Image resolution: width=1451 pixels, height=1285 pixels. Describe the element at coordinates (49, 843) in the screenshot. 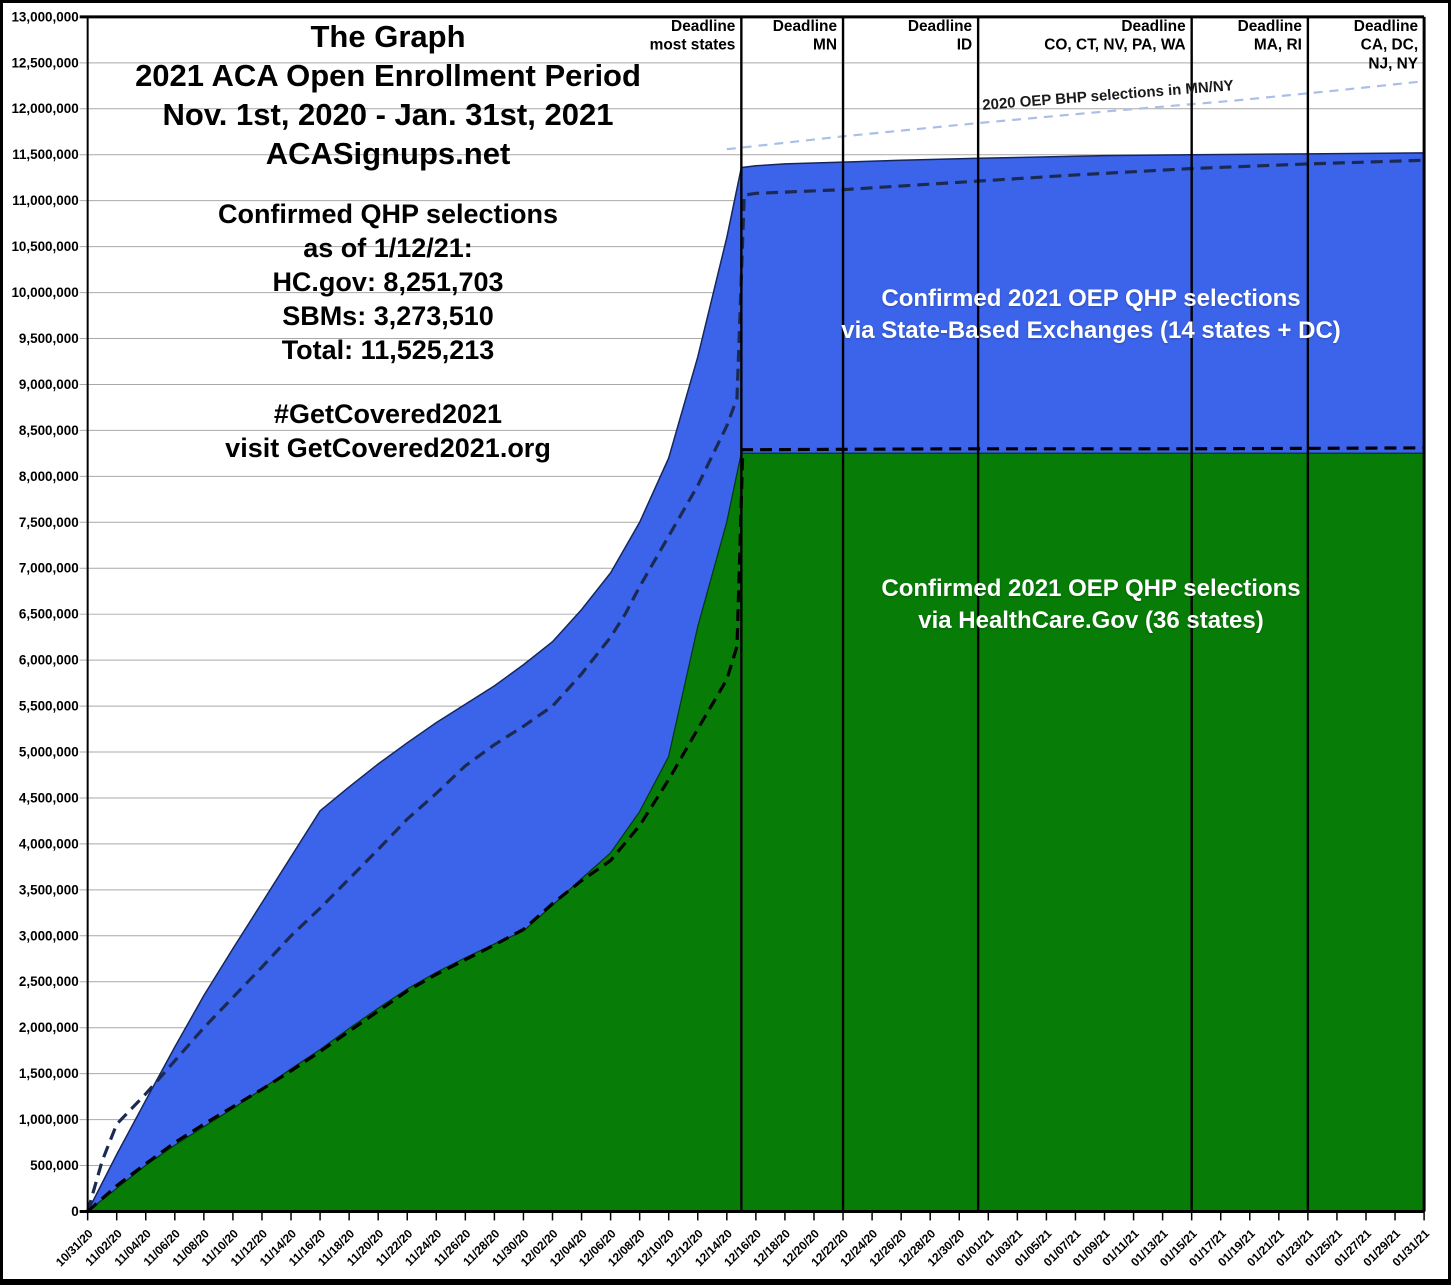

I see `y-axis-label: 4,000,000` at that location.